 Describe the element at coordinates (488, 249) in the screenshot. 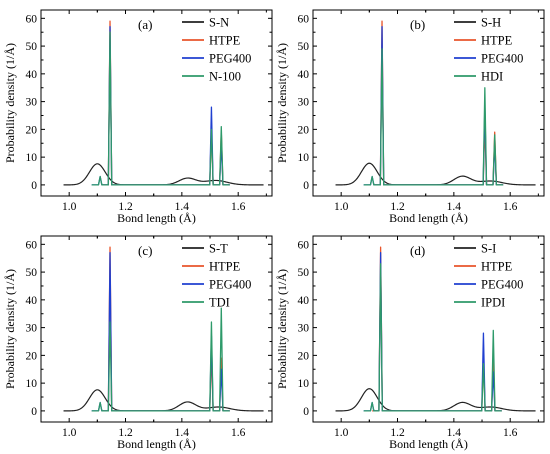

I see `legend-label: S-I` at that location.